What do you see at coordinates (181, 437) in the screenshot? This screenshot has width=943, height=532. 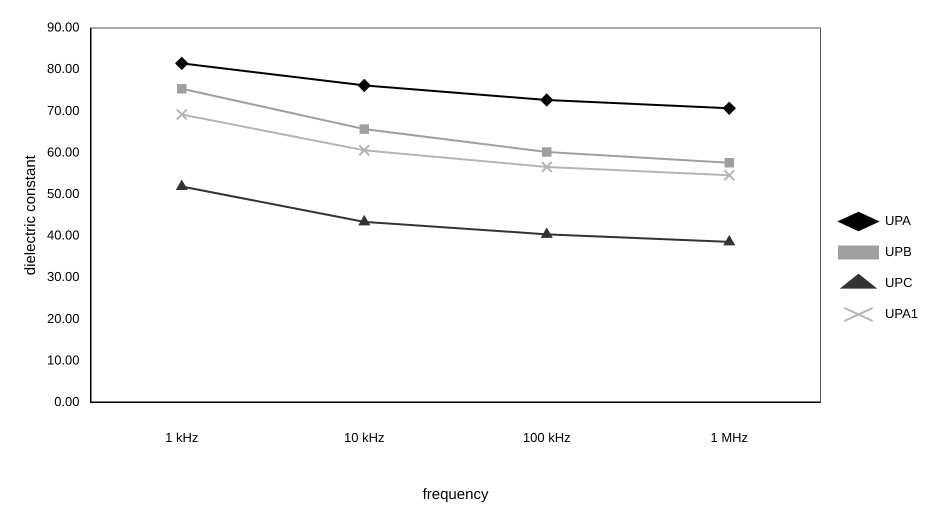 I see `x-tick-label: 1 kHz` at bounding box center [181, 437].